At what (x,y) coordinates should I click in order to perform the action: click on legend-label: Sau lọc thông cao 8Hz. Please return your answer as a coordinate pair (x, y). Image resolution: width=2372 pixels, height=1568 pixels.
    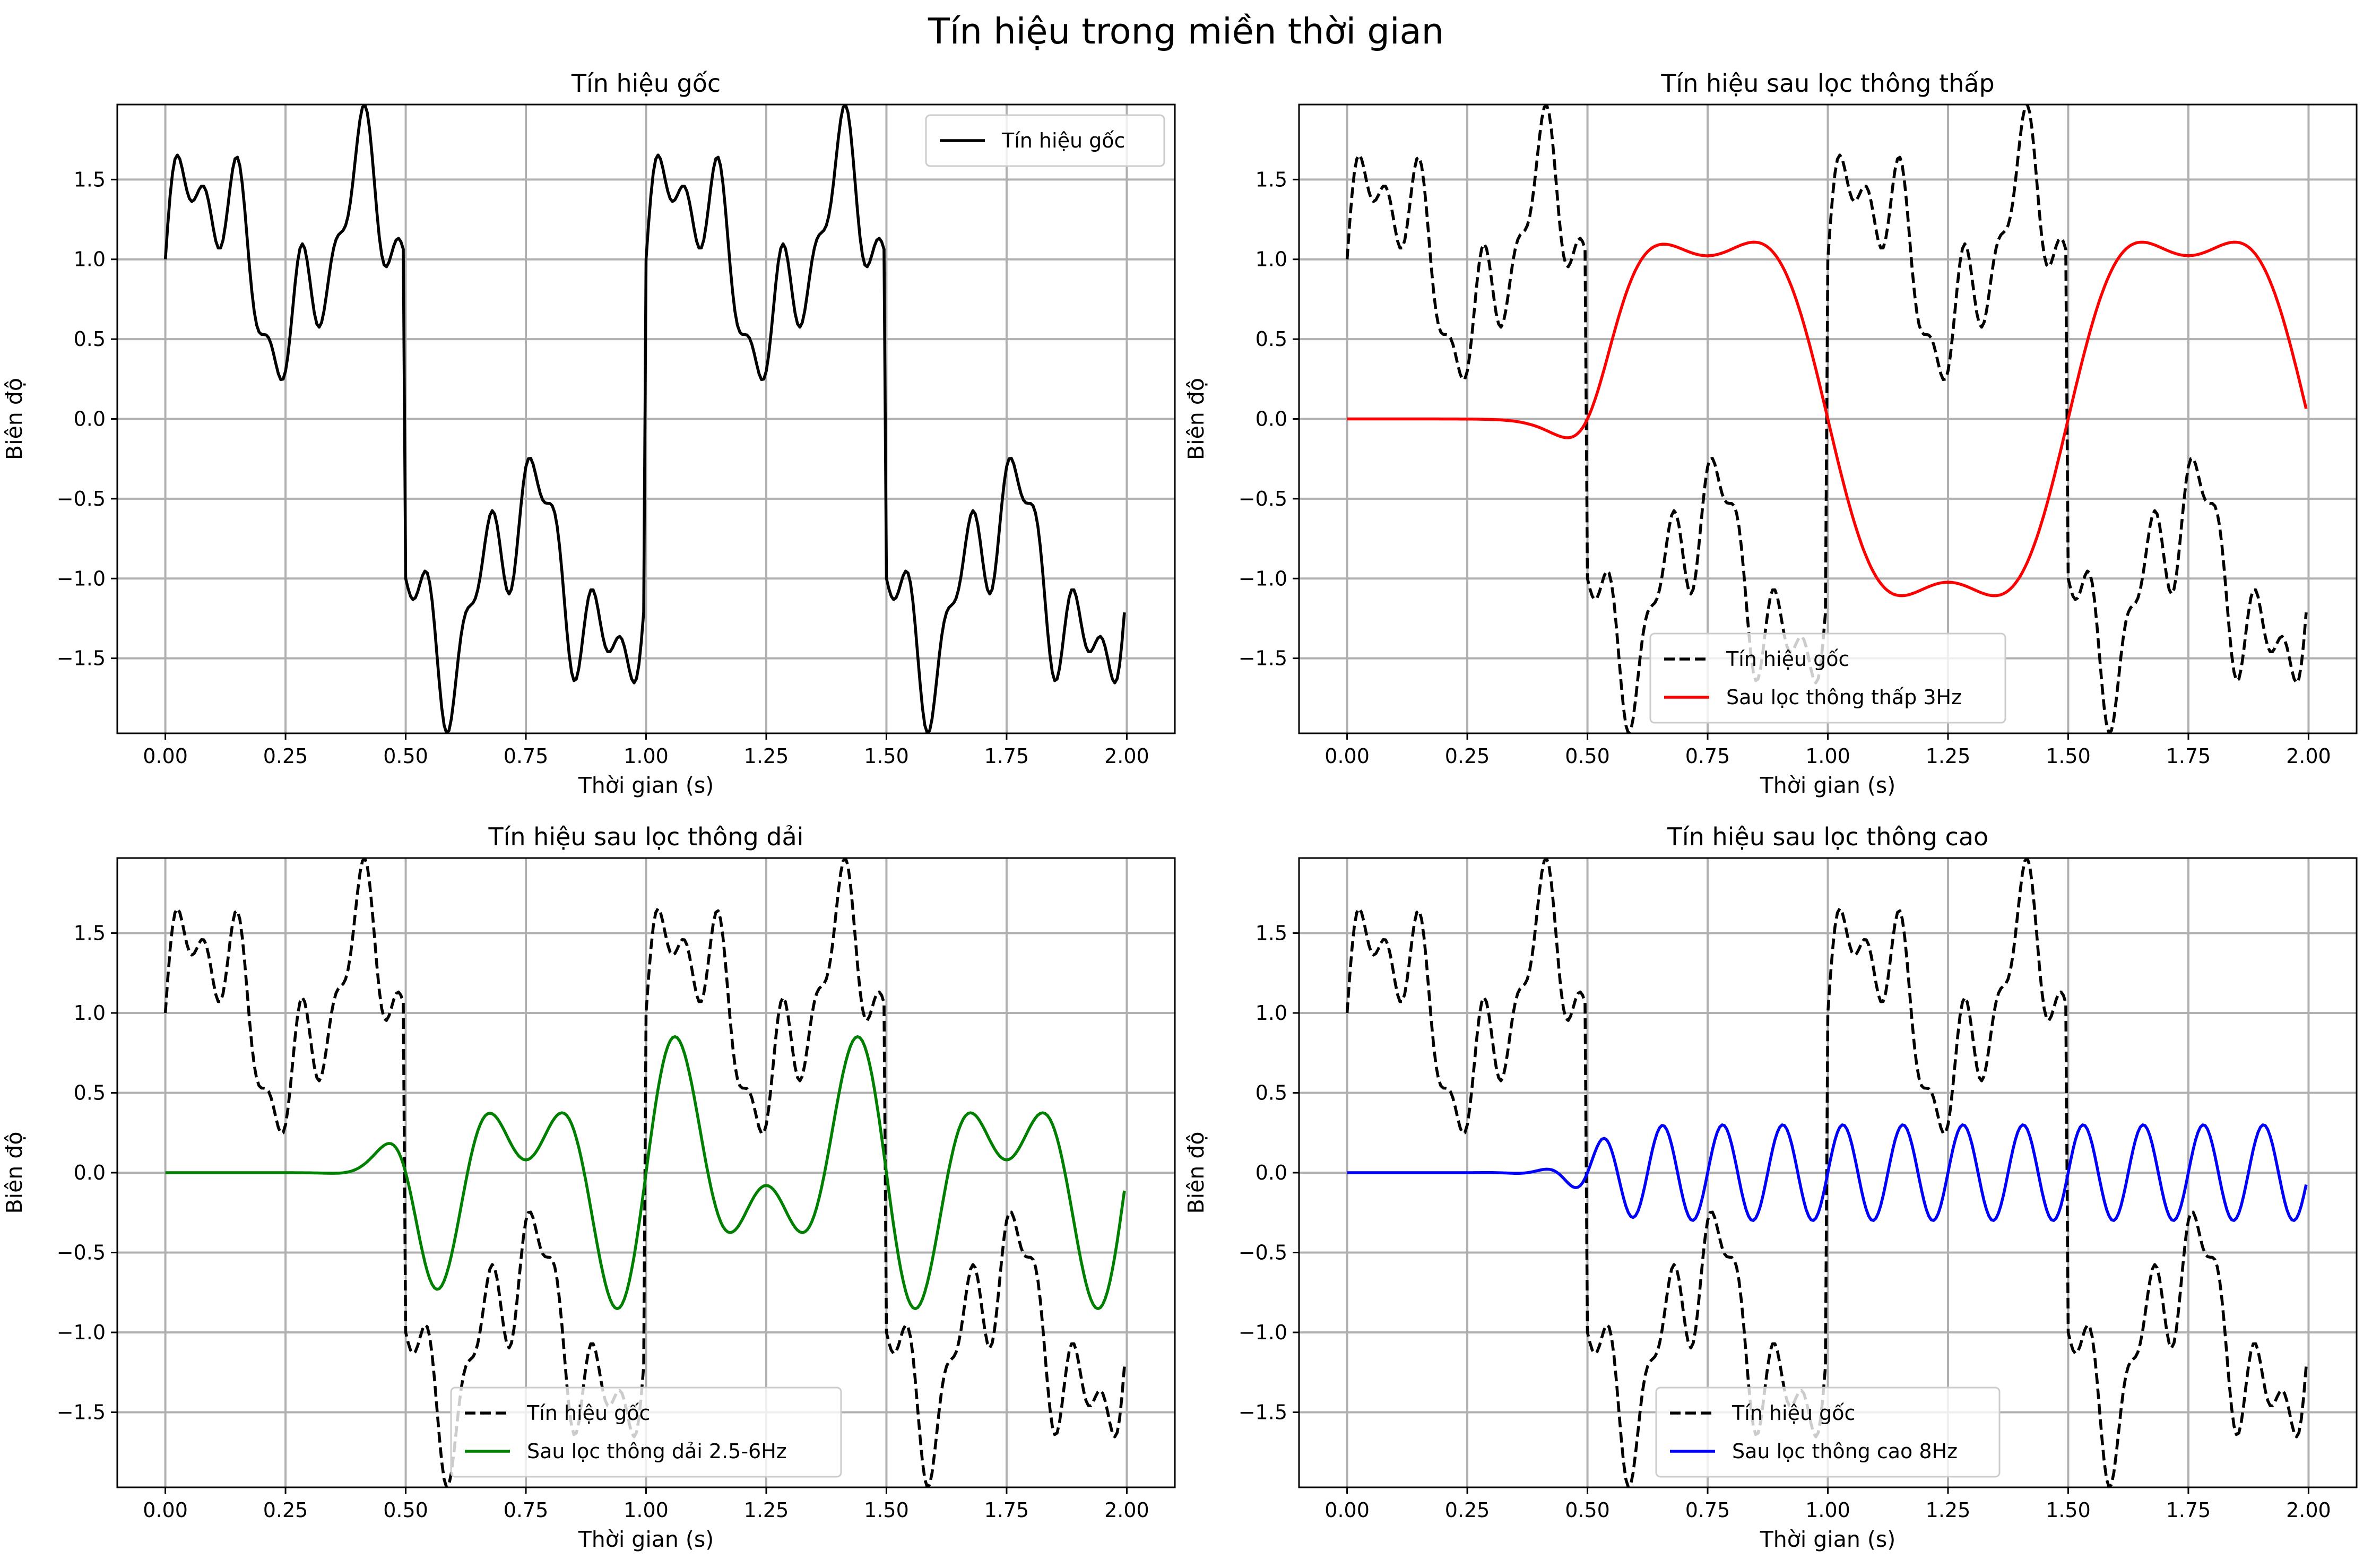
    Looking at the image, I should click on (1845, 1451).